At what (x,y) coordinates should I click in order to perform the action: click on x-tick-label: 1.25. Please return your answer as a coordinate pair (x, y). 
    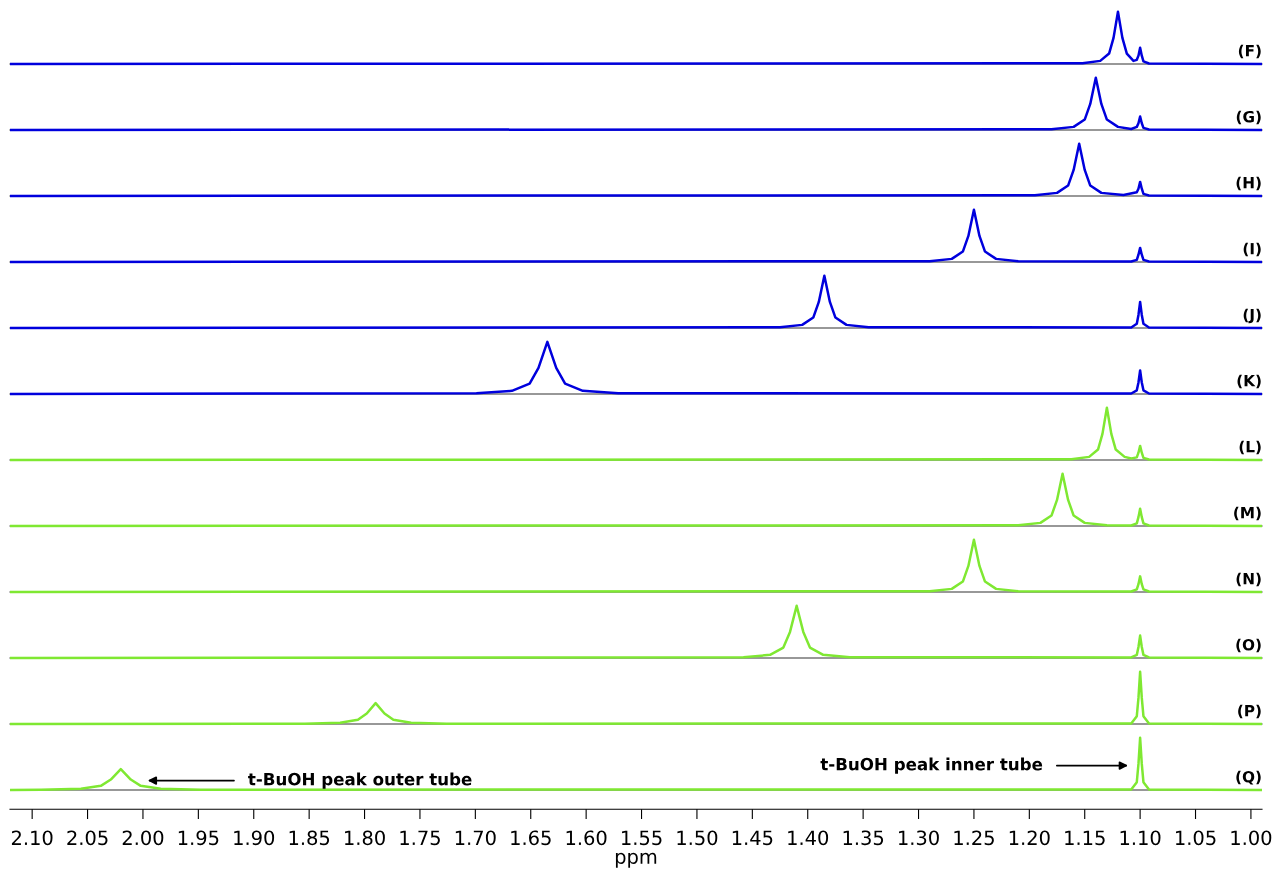
    Looking at the image, I should click on (974, 838).